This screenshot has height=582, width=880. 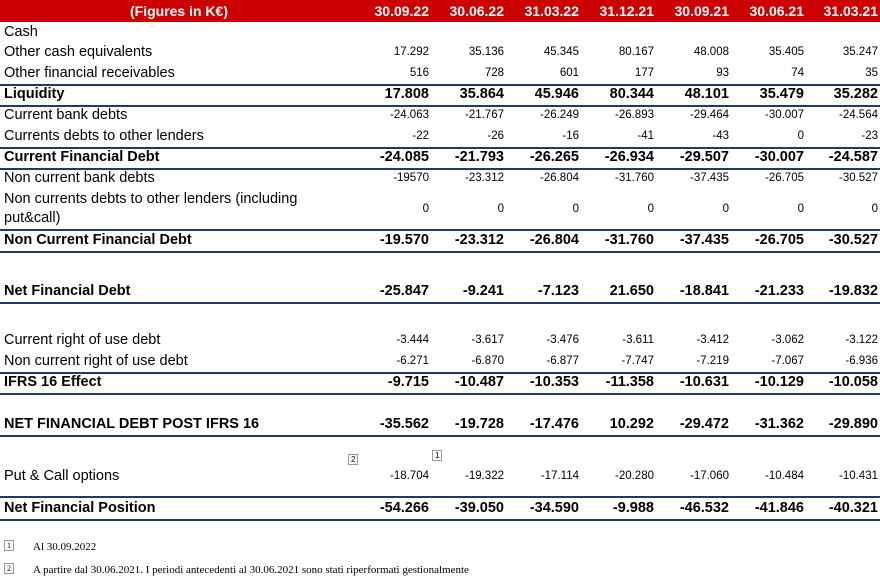 What do you see at coordinates (627, 11) in the screenshot?
I see `date-col-4: 31.12.21` at bounding box center [627, 11].